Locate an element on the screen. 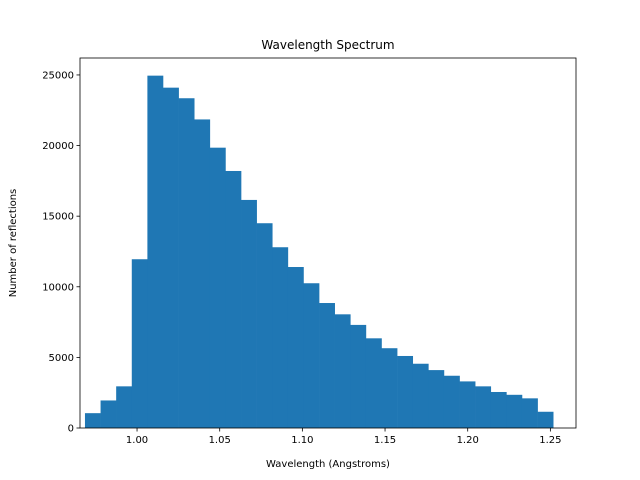  x-tick-label: 1.25 is located at coordinates (550, 440).